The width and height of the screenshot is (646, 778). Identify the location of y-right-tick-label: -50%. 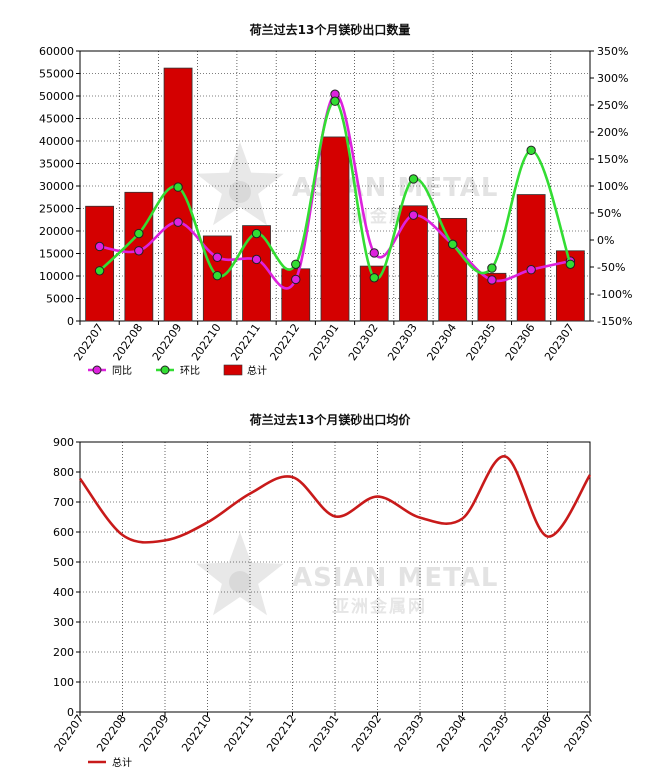
(611, 267).